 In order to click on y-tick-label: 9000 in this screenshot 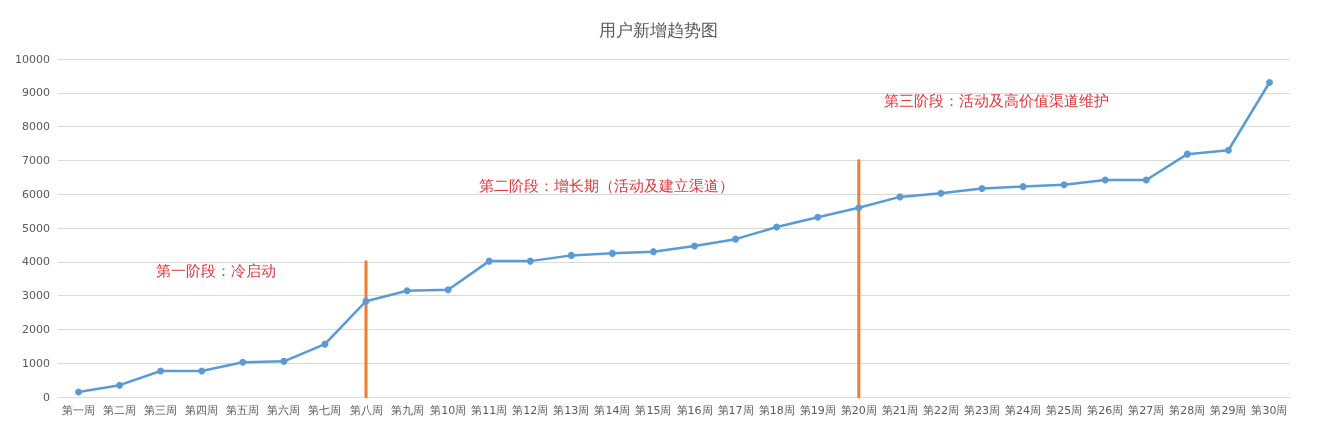, I will do `click(36, 93)`.